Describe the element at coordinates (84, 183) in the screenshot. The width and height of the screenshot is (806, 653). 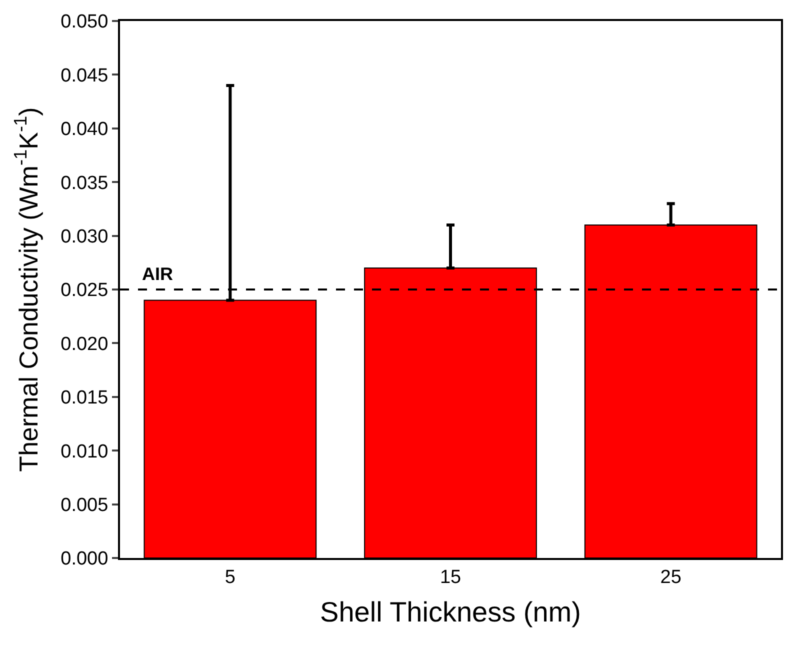
I see `y-tick-label: 0.035` at that location.